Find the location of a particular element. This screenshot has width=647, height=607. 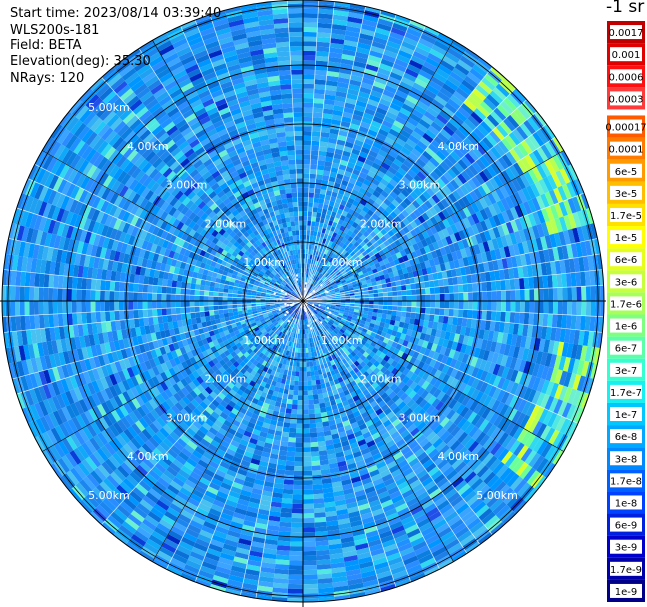

start-time-text: Start time: 2023/08/14 03:39:40 is located at coordinates (116, 13).